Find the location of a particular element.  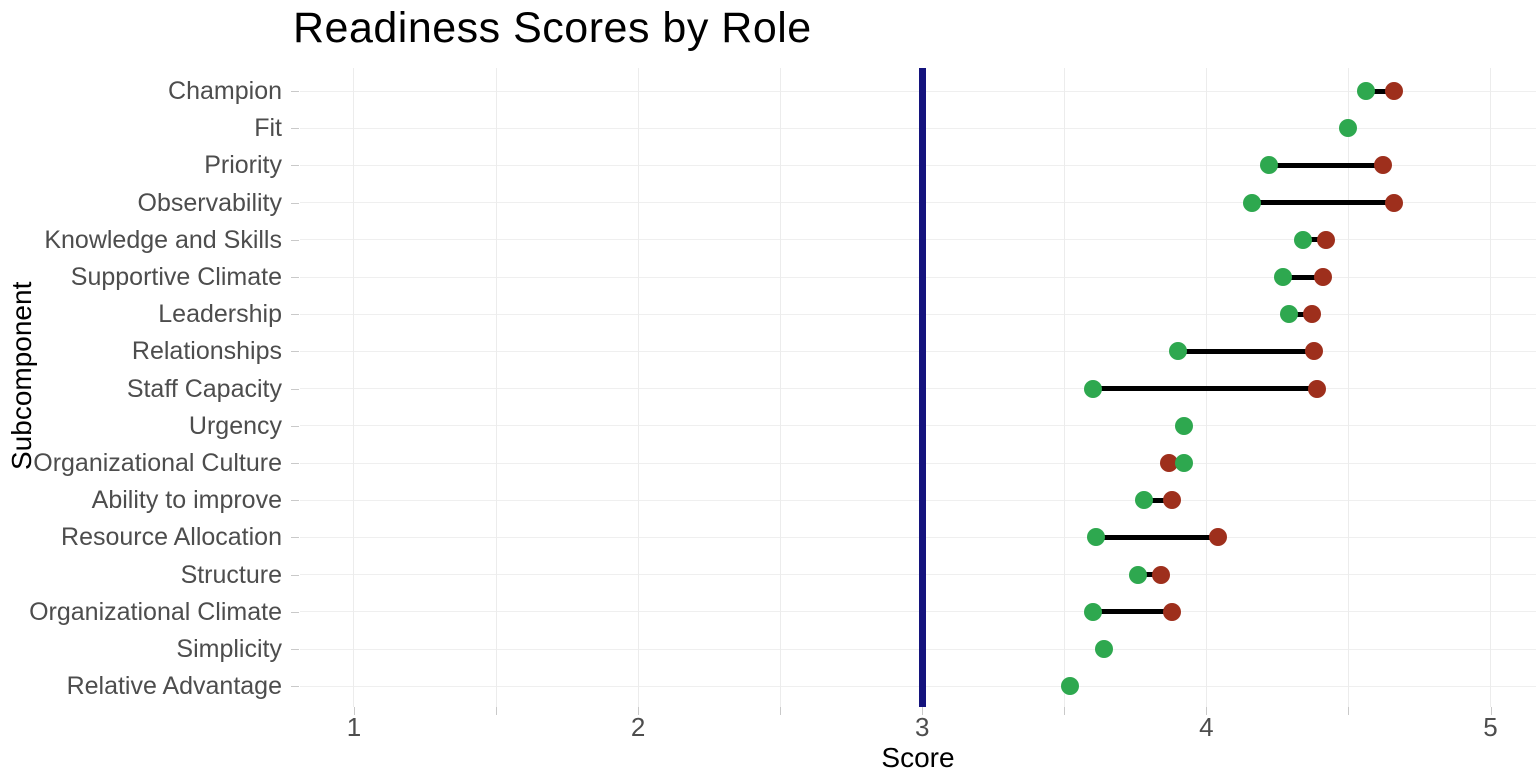

y-category-label: Organizational Culture is located at coordinates (157, 463).